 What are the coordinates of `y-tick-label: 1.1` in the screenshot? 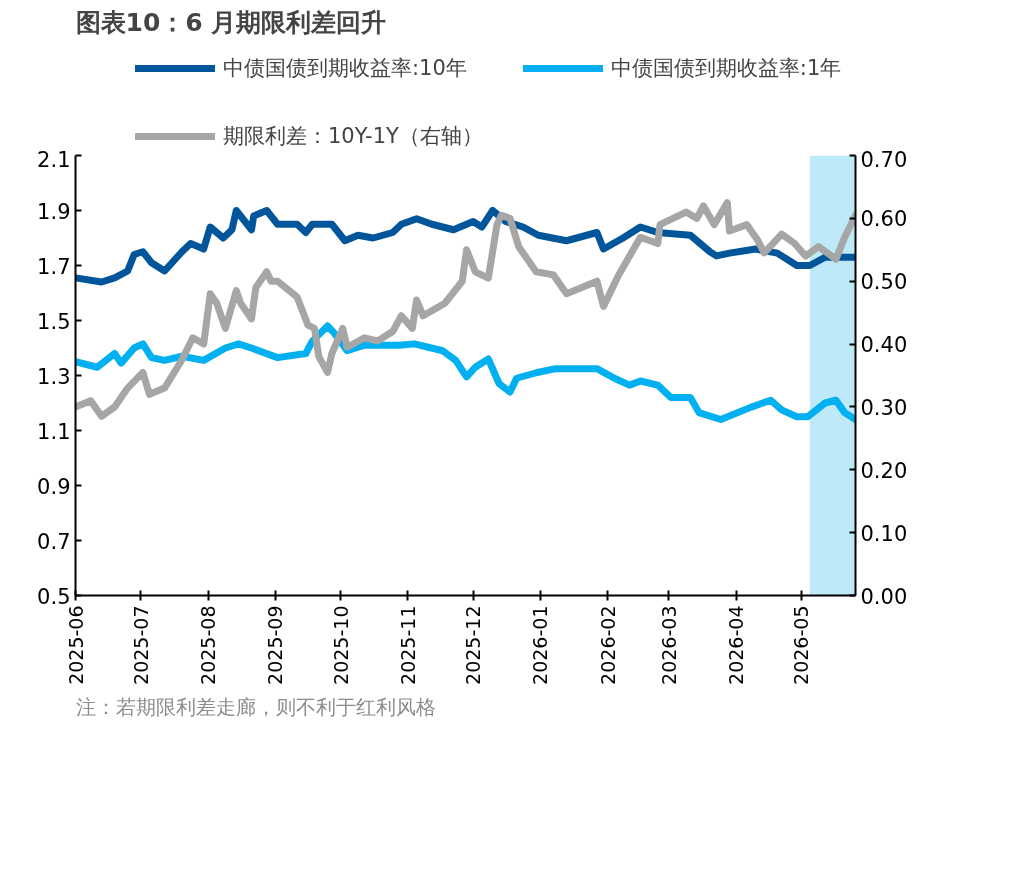 It's located at (54, 431).